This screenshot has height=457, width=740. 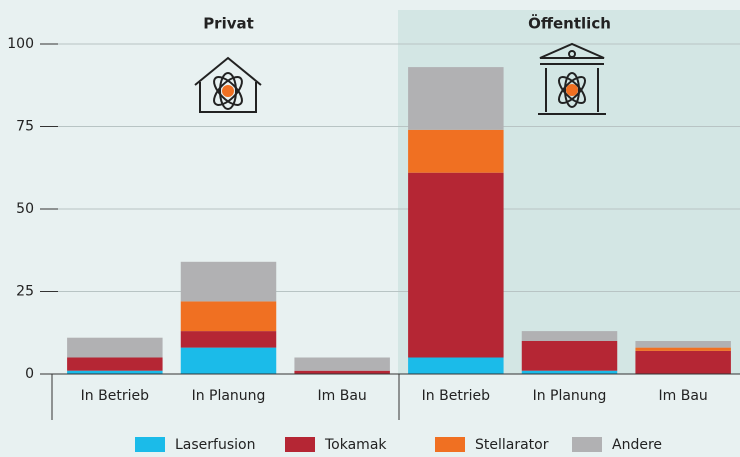 I want to click on y-tick-label: 75, so click(x=25, y=127).